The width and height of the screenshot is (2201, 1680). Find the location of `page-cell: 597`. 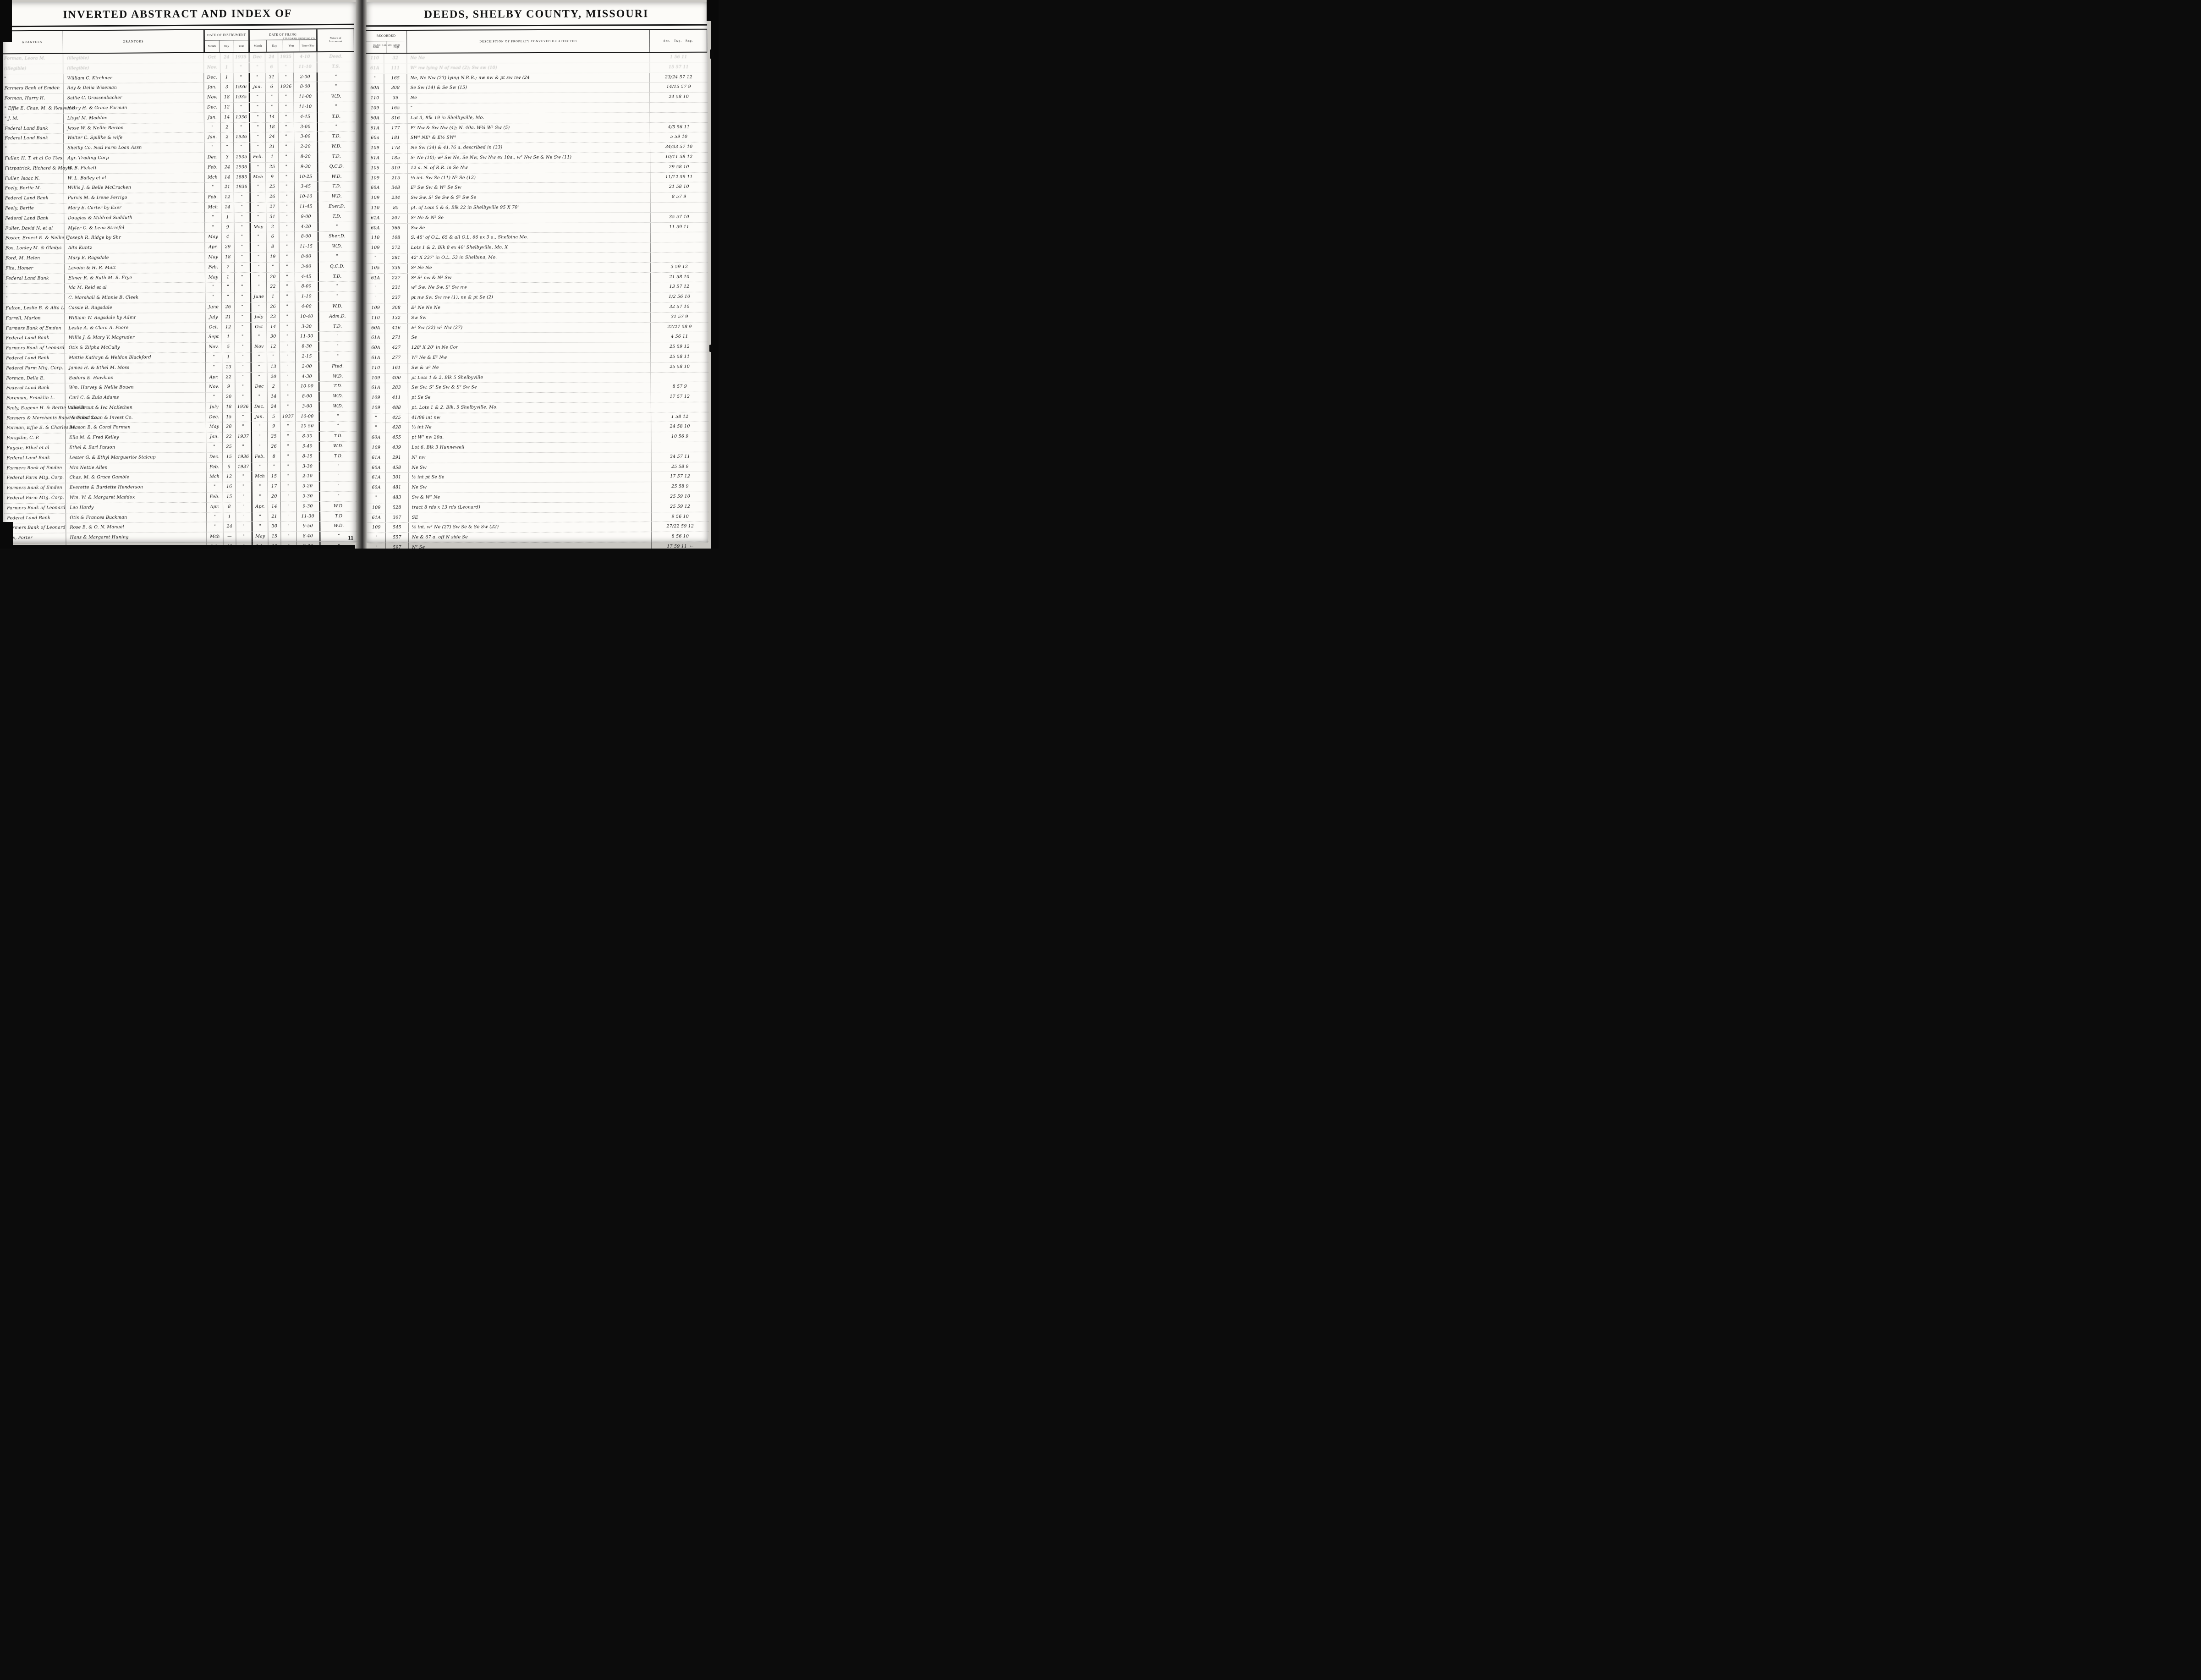

page-cell: 597 is located at coordinates (397, 546).